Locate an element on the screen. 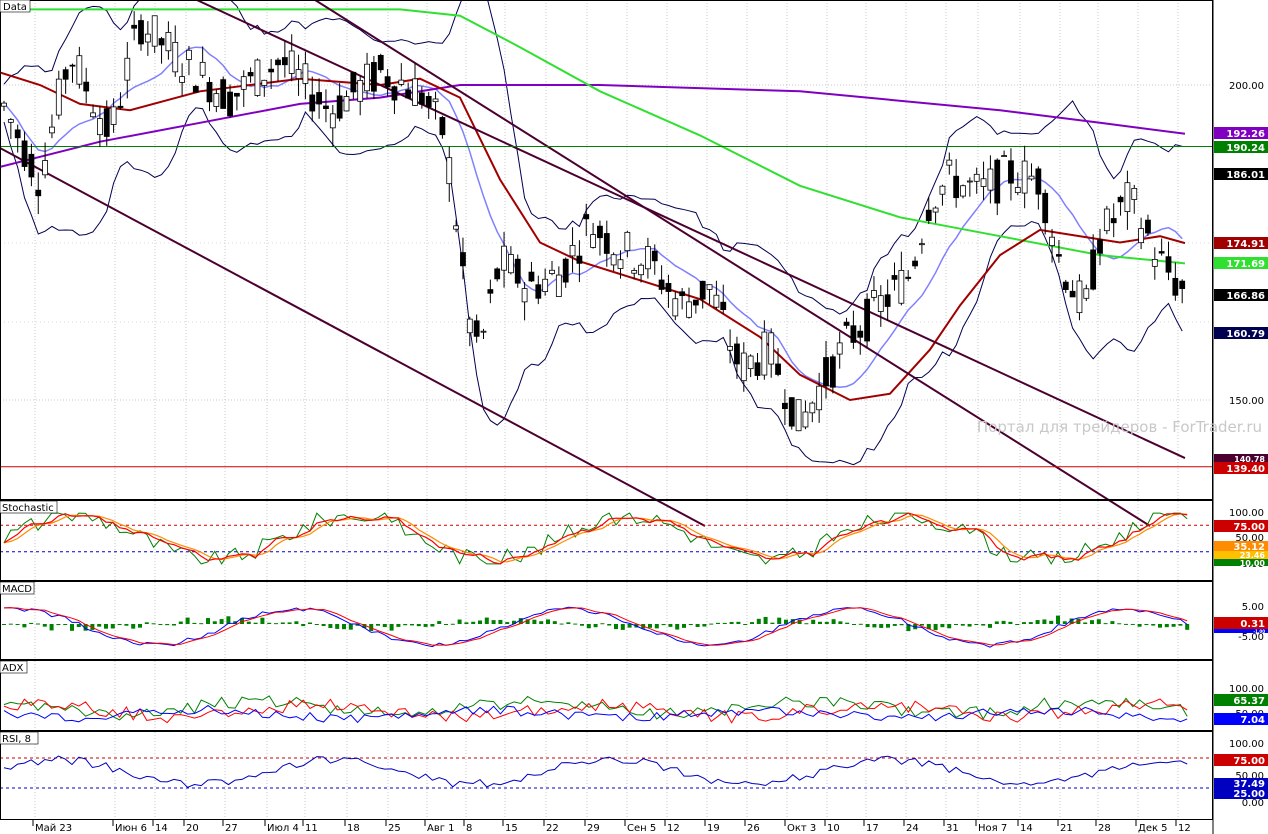  x-tick-label: 10 is located at coordinates (833, 828).